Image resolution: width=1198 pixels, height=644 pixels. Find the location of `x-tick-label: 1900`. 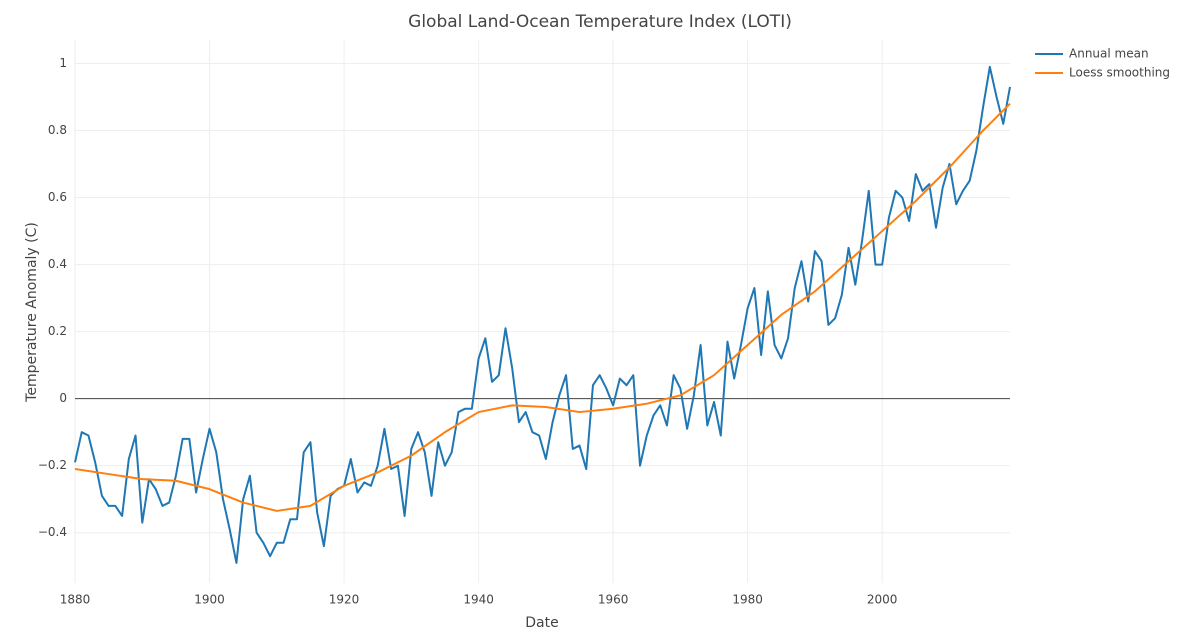

x-tick-label: 1900 is located at coordinates (209, 600).